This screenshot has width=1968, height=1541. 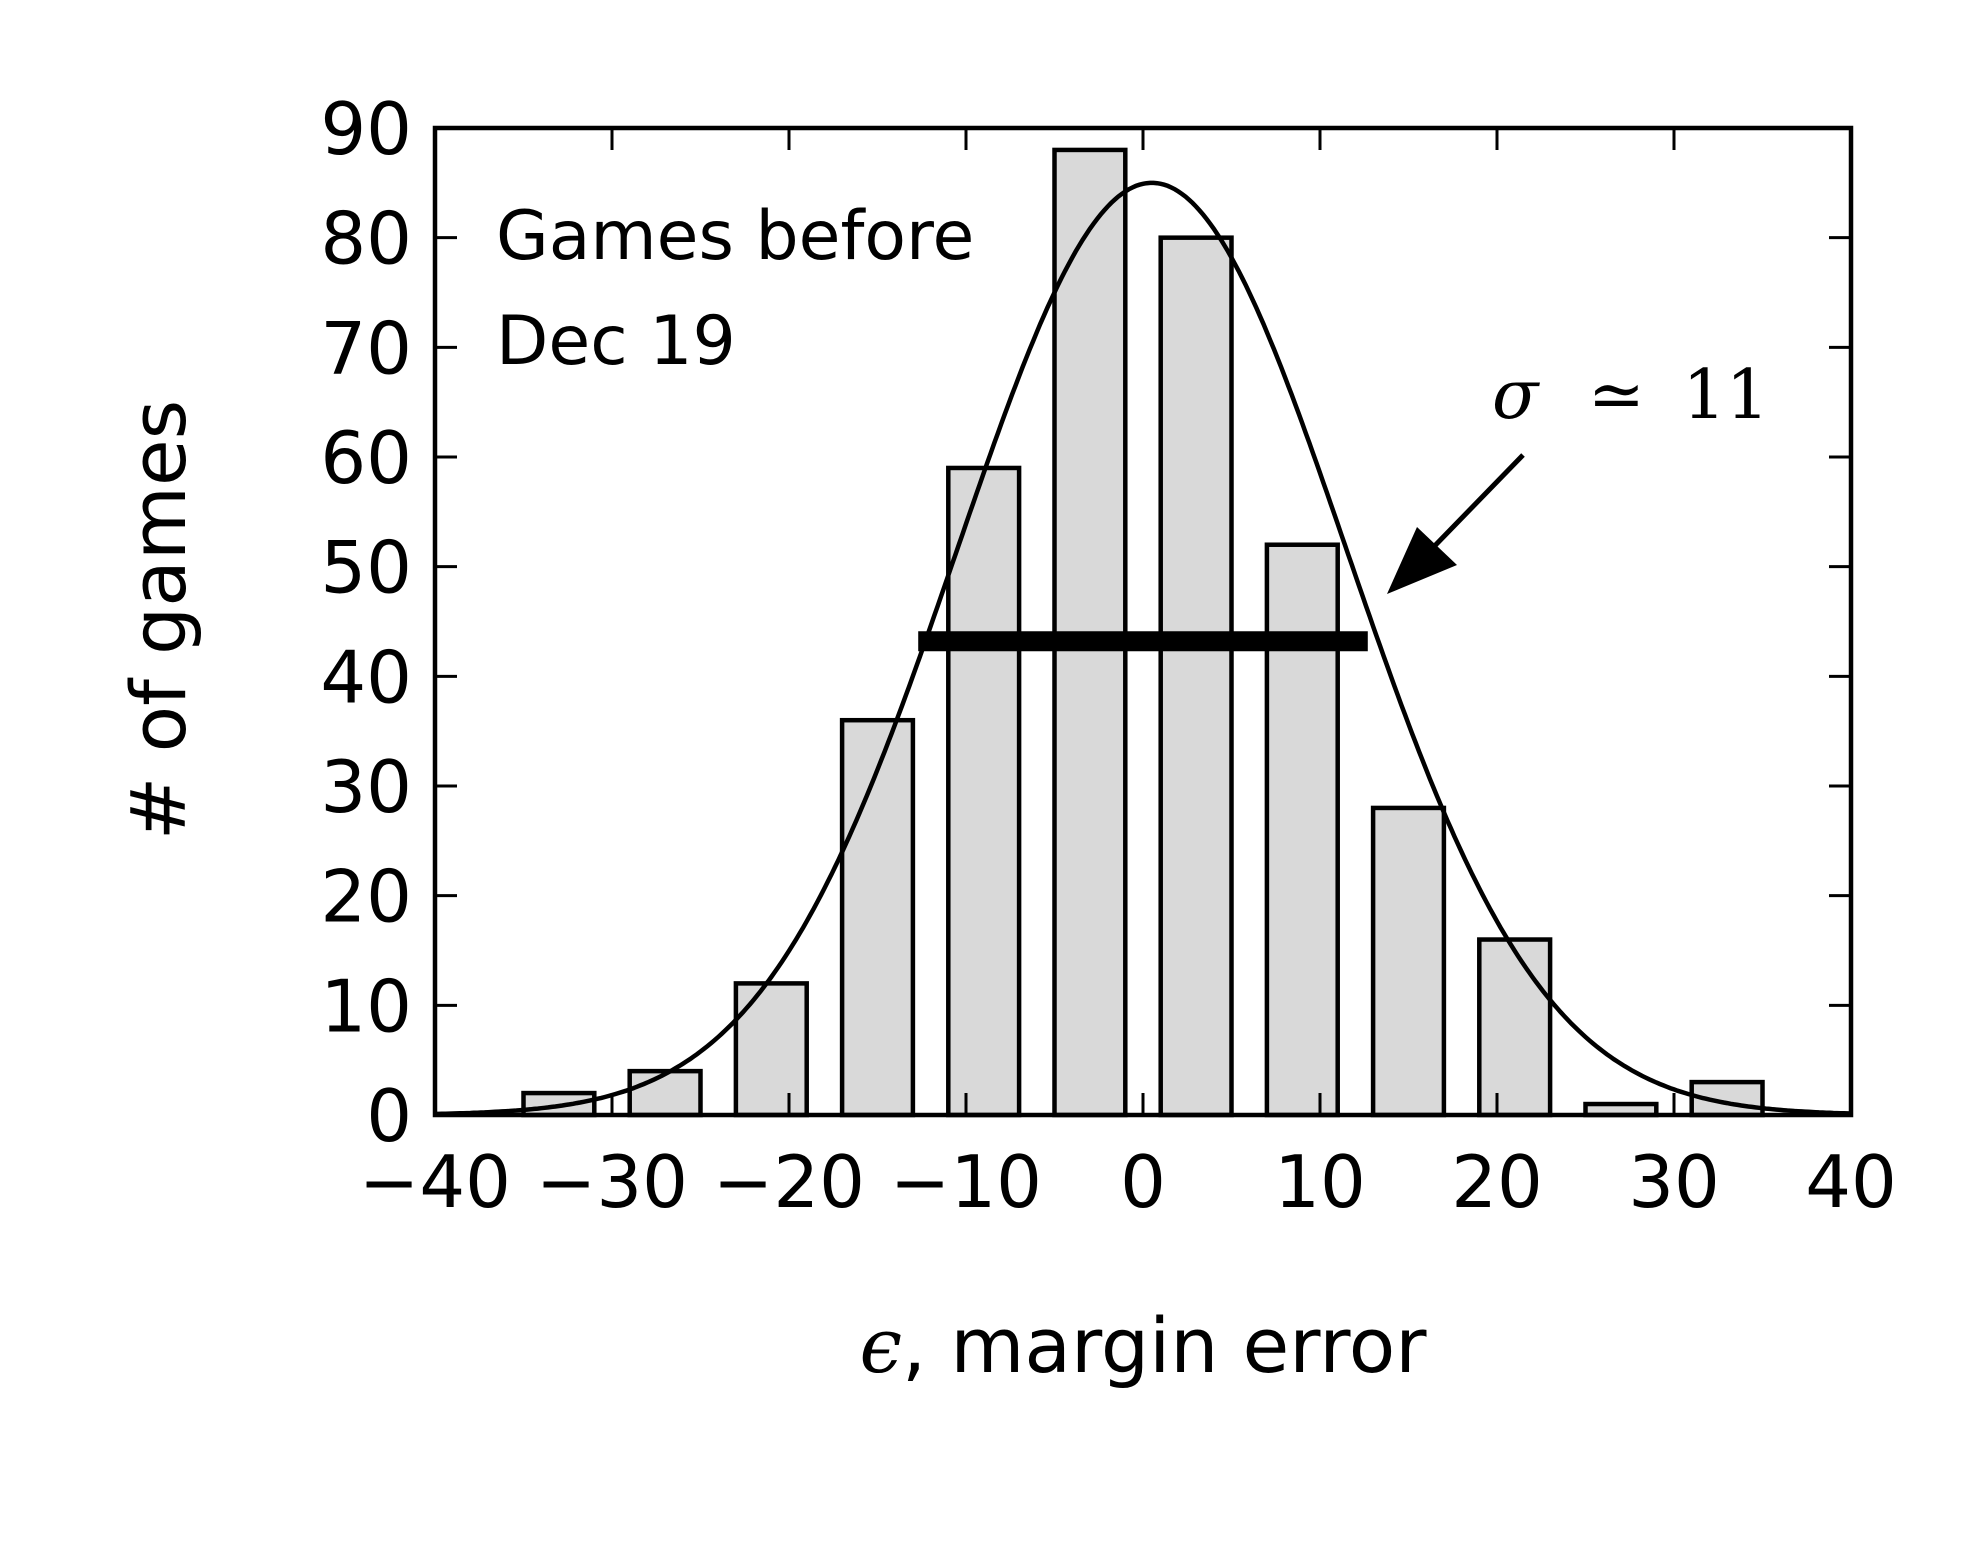 What do you see at coordinates (1422, 560) in the screenshot?
I see `sigma-arrow-head` at bounding box center [1422, 560].